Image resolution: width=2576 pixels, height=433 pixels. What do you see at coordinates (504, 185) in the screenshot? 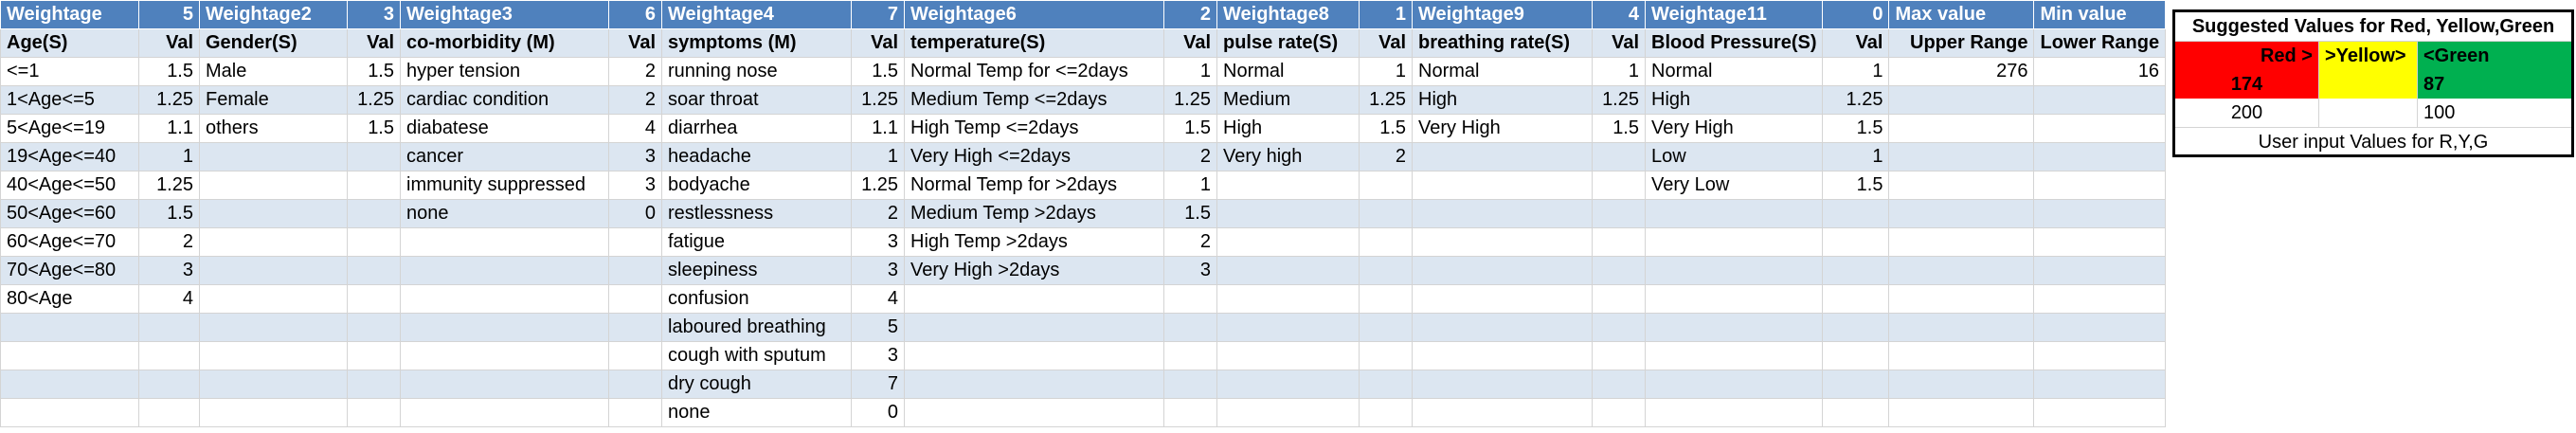
I see `cell: immunity suppressed` at bounding box center [504, 185].